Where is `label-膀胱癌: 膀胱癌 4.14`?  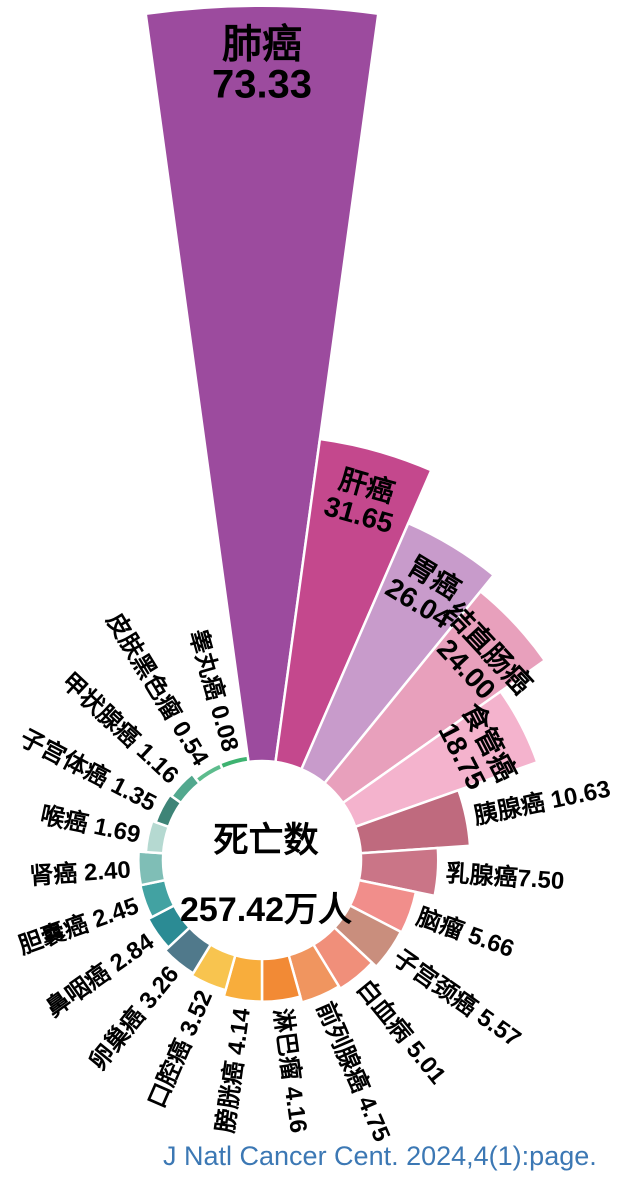
label-膀胱癌: 膀胱癌 4.14 is located at coordinates (233, 1071).